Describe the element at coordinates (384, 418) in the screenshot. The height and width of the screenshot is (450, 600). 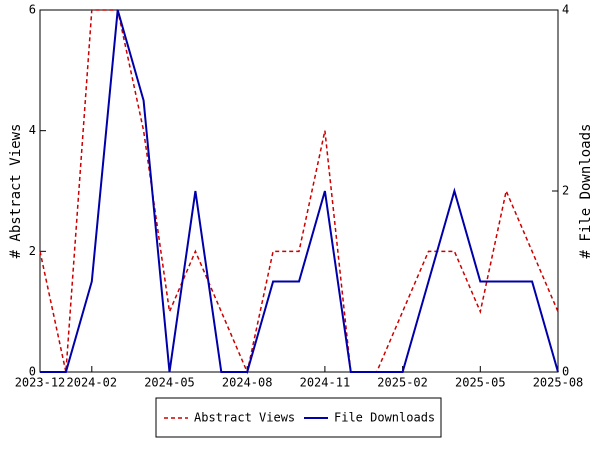
I see `legend-label: File Downloads` at that location.